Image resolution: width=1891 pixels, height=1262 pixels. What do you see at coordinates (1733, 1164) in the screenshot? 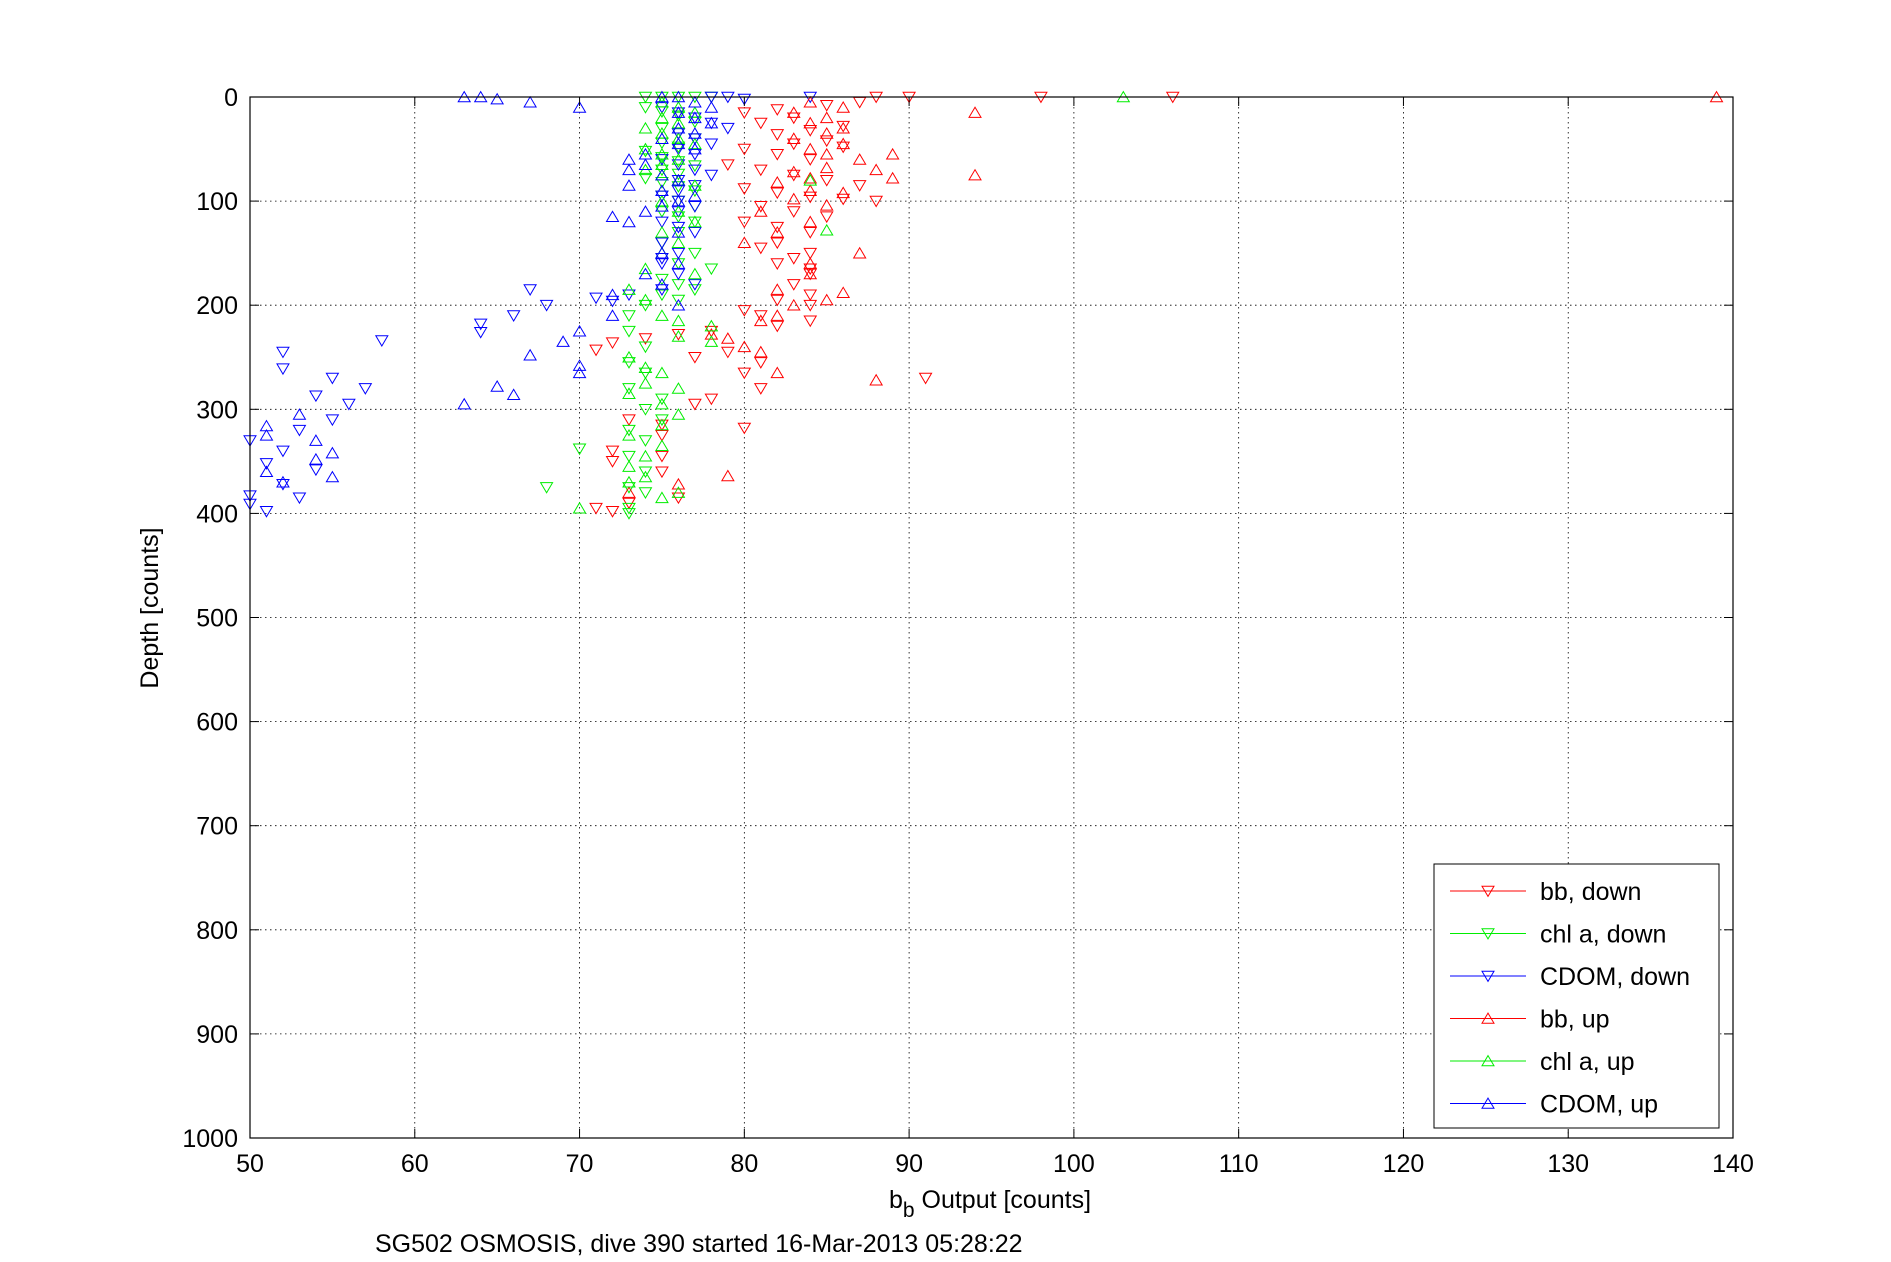
I see `x-tick-label: 140` at bounding box center [1733, 1164].